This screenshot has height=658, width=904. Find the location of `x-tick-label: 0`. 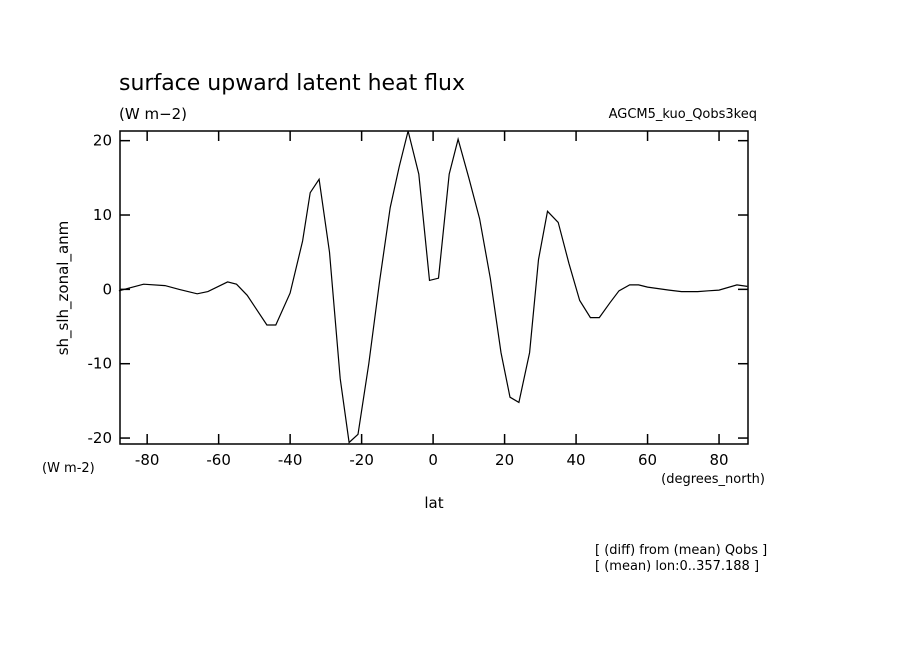

x-tick-label: 0 is located at coordinates (433, 460).